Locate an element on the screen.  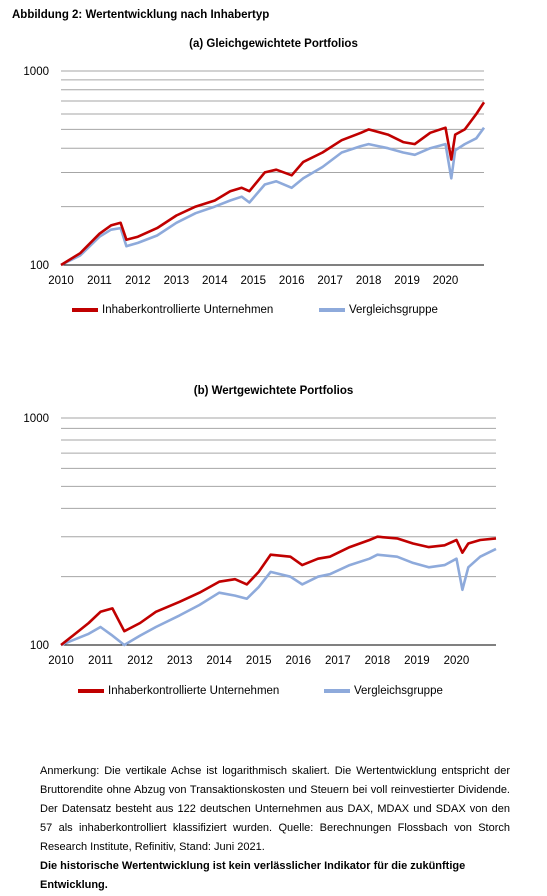
chart-a-x-tick-label: 2014 is located at coordinates (215, 281).